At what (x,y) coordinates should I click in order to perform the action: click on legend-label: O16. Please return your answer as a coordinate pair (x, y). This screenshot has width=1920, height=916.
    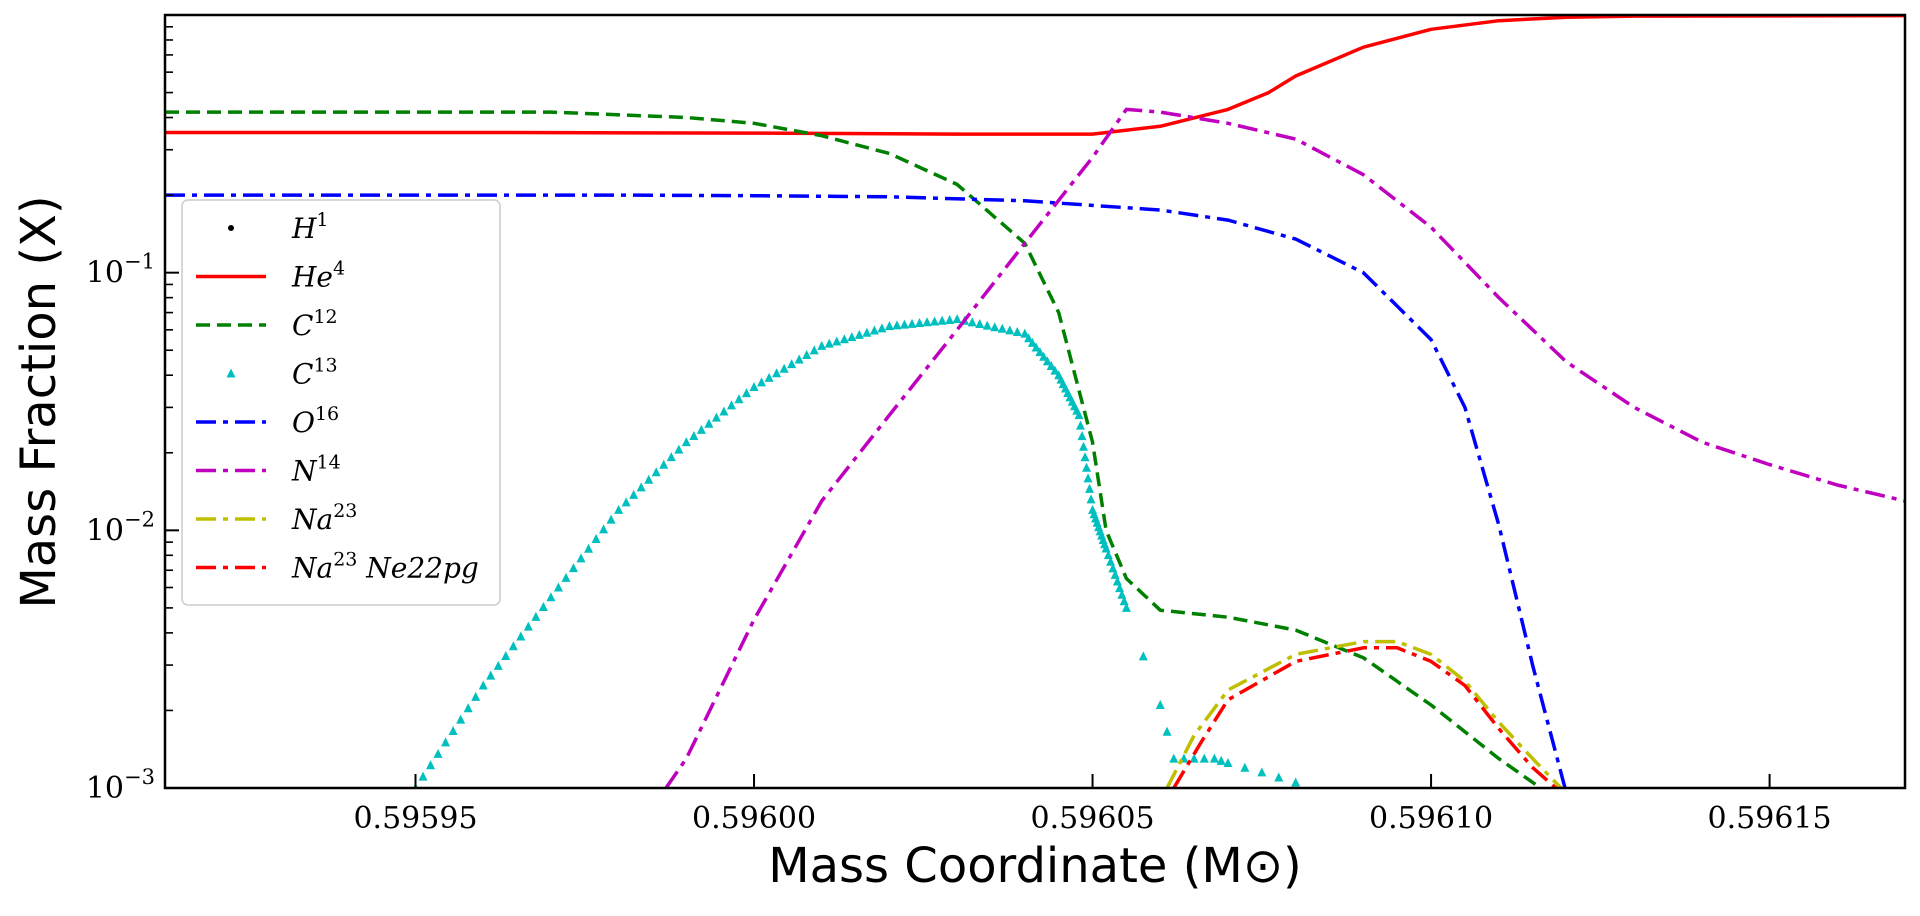
    Looking at the image, I should click on (315, 421).